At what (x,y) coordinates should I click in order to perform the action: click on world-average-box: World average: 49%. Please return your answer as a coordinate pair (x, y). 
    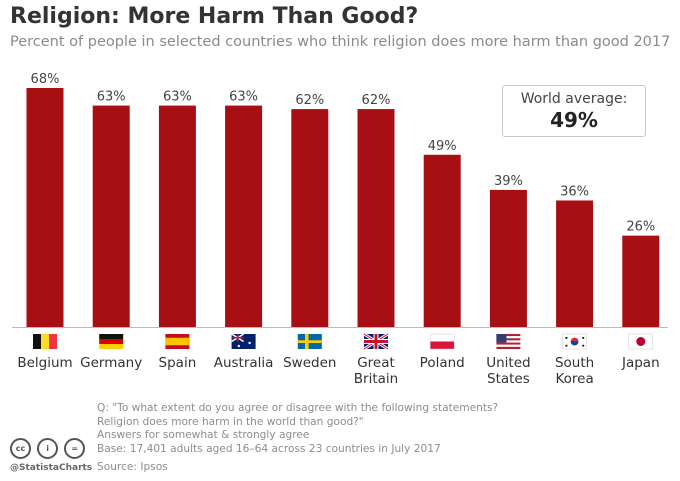
    Looking at the image, I should click on (574, 111).